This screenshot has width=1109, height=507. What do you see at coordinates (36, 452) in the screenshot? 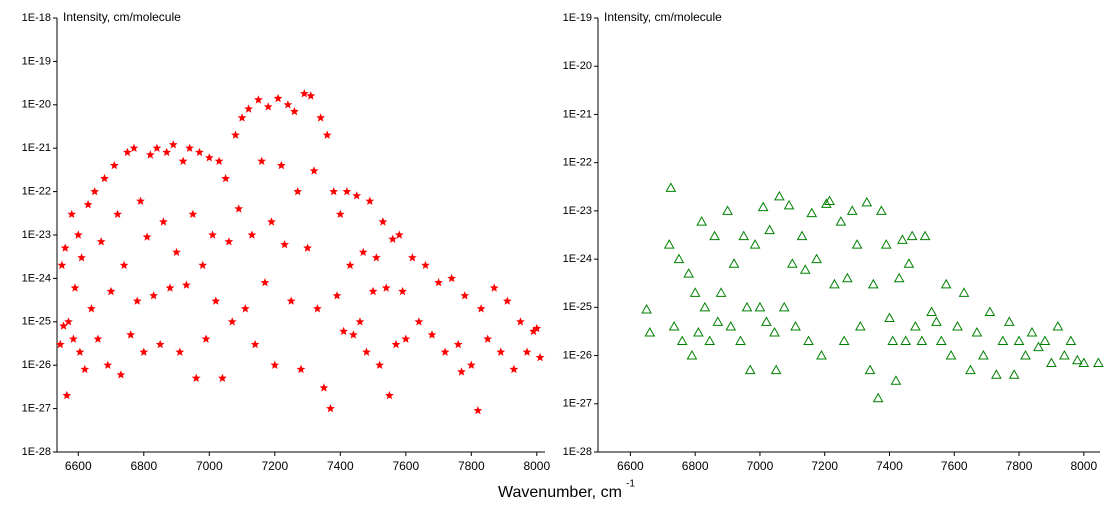
I see `y-tick-label: 1E-28` at bounding box center [36, 452].